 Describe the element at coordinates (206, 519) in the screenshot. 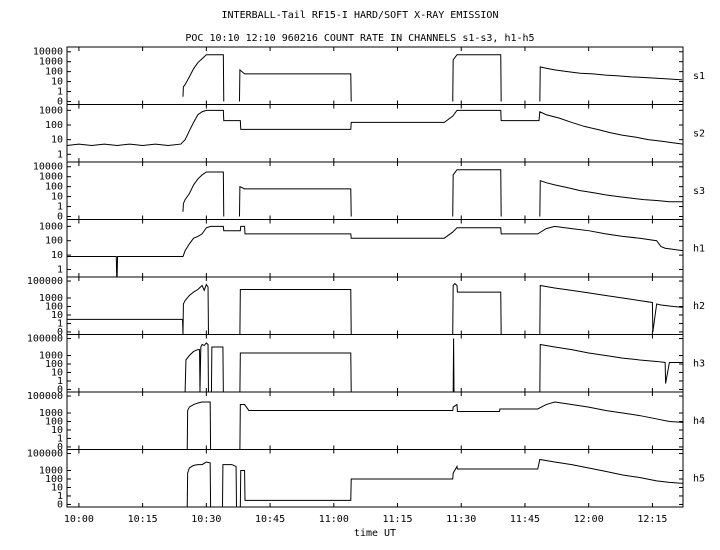

I see `x-tick-label: 10:30` at that location.